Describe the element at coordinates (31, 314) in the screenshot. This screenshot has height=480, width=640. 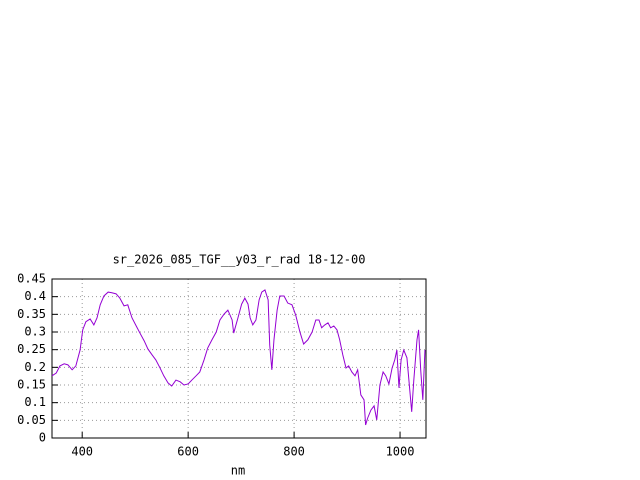
I see `y-tick-label: 0.35` at that location.